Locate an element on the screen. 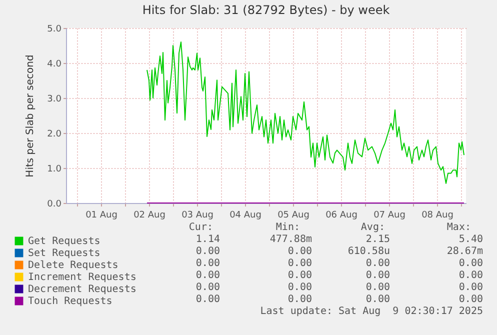  x-tick-label: 06 Aug is located at coordinates (342, 215).